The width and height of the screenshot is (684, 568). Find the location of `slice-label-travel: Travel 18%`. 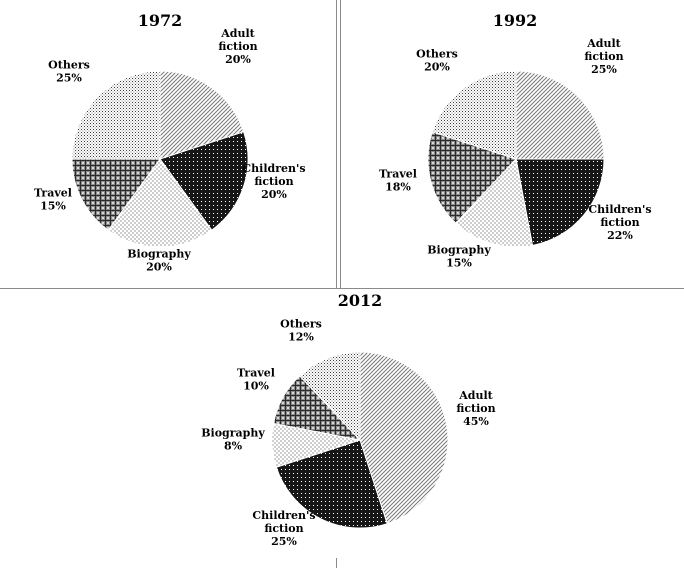

slice-label-travel: Travel 18% is located at coordinates (398, 181).